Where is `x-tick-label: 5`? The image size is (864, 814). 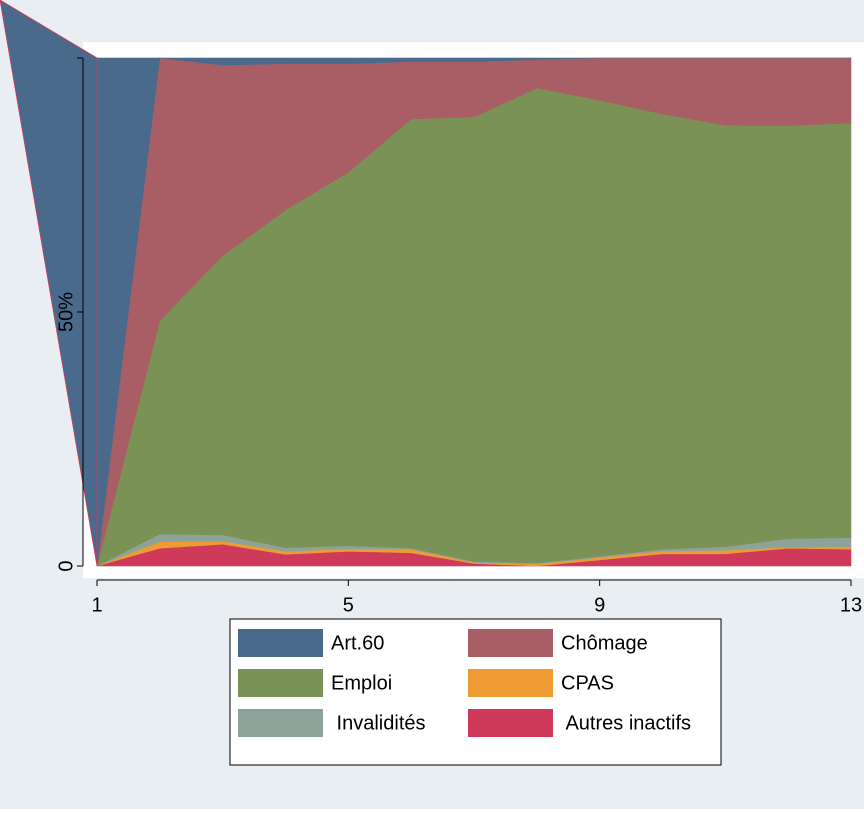 x-tick-label: 5 is located at coordinates (348, 606).